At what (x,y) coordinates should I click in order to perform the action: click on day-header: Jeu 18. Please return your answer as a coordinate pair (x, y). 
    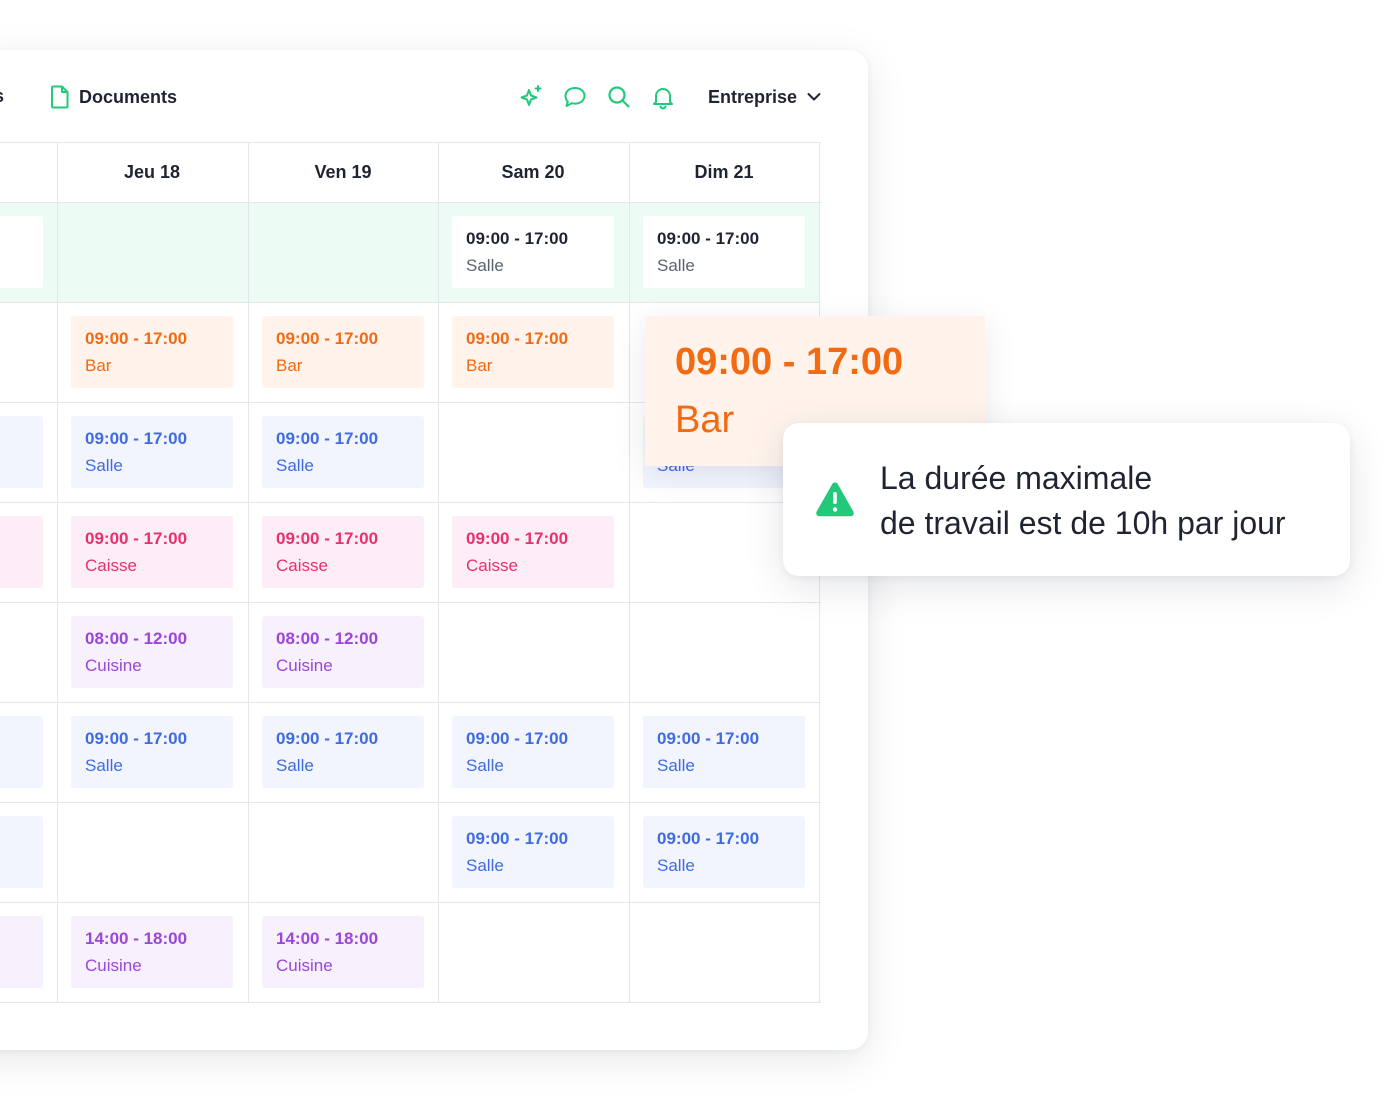
    Looking at the image, I should click on (152, 171).